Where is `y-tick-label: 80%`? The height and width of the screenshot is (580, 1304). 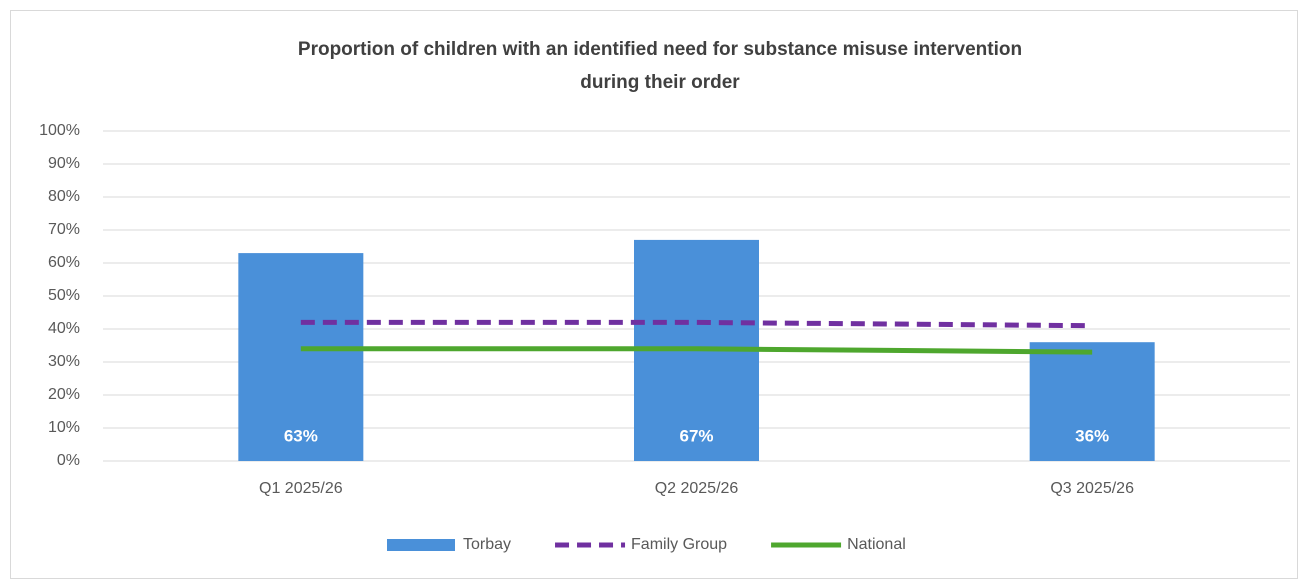 y-tick-label: 80% is located at coordinates (64, 196).